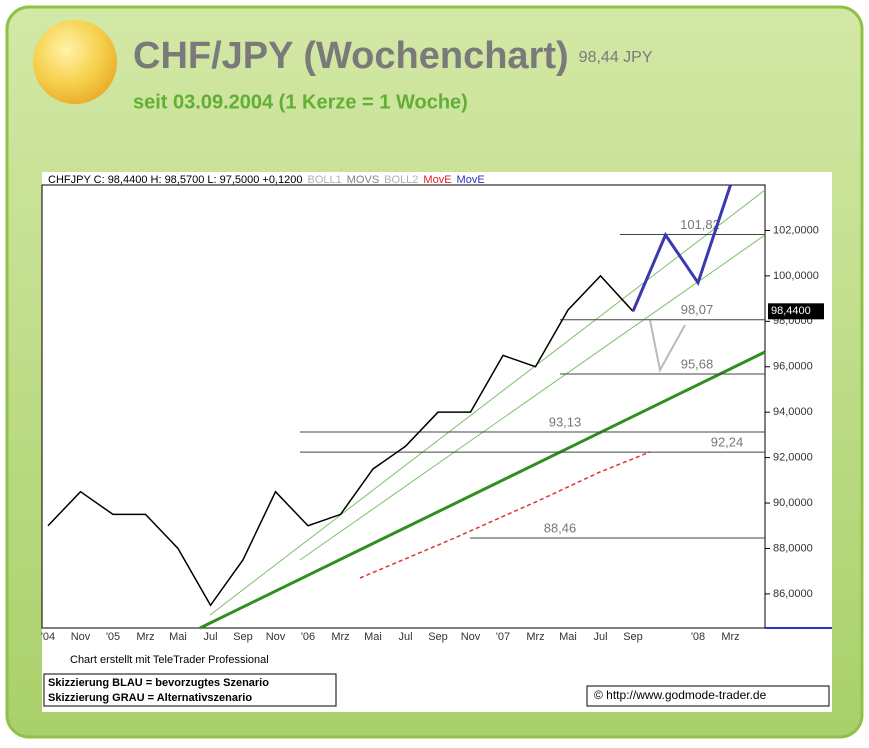 The image size is (869, 748). What do you see at coordinates (796, 230) in the screenshot?
I see `y-tick-label: 102,0000` at bounding box center [796, 230].